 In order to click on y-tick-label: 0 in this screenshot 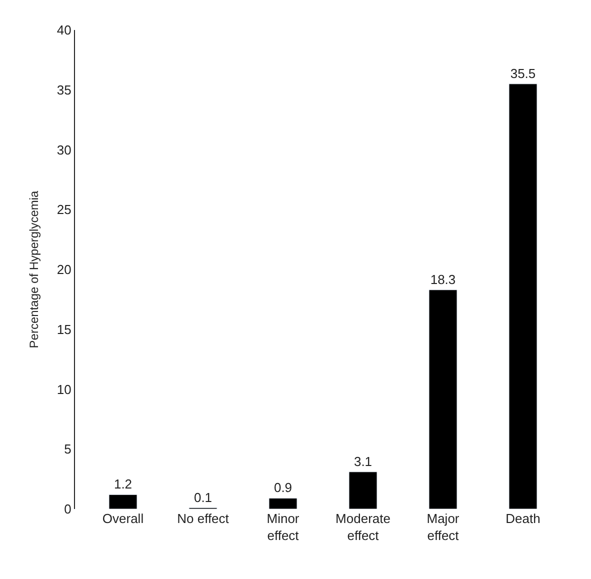, I will do `click(68, 509)`.